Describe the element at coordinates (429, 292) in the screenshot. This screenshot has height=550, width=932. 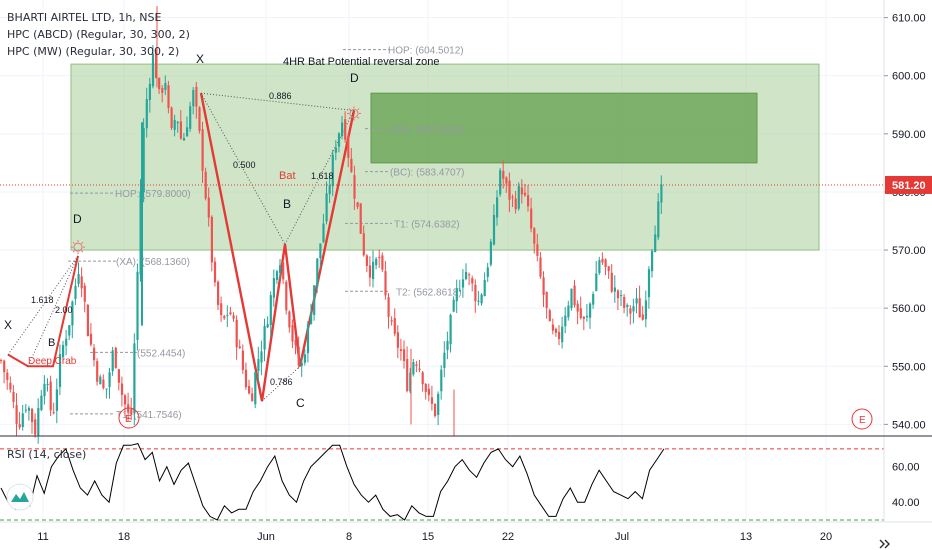
I see `level-label: T2: (562.8618)` at that location.